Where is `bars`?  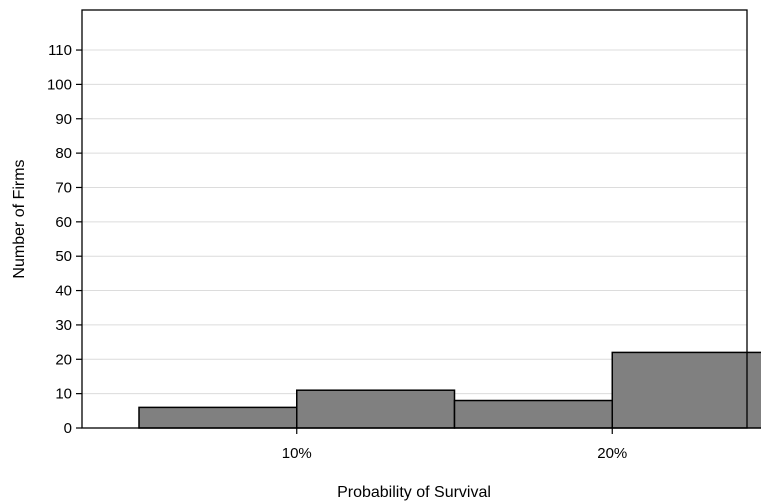
bars is located at coordinates (449, 390).